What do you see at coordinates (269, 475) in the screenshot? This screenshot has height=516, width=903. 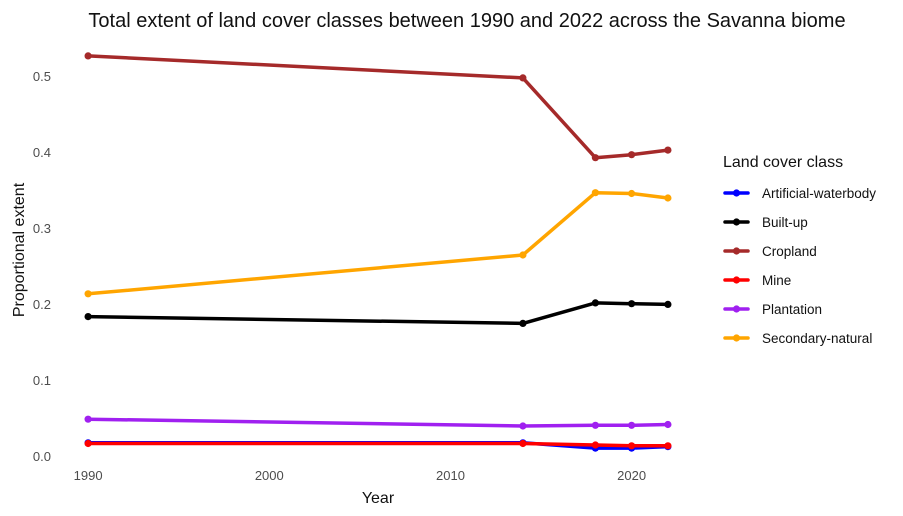 I see `x-tick-label: 2000` at bounding box center [269, 475].